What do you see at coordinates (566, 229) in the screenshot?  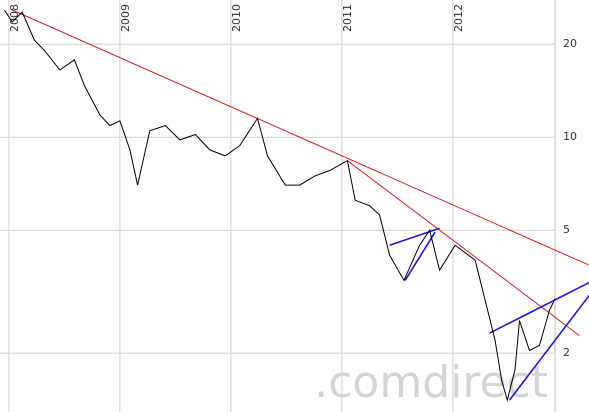 I see `y-tick-label: 5` at bounding box center [566, 229].